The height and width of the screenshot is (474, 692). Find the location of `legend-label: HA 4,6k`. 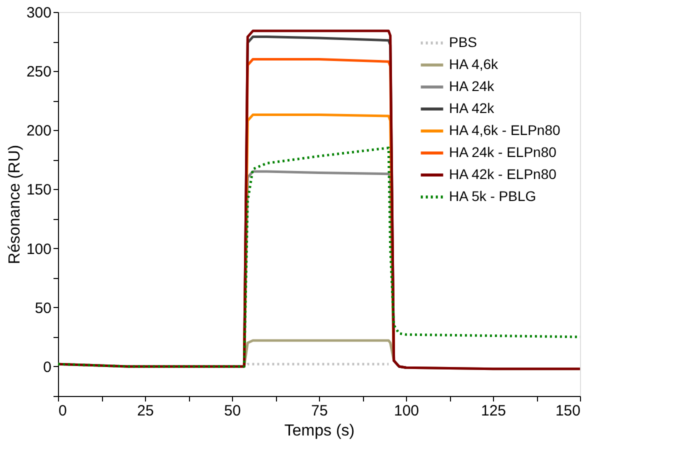

legend-label: HA 4,6k is located at coordinates (474, 64).